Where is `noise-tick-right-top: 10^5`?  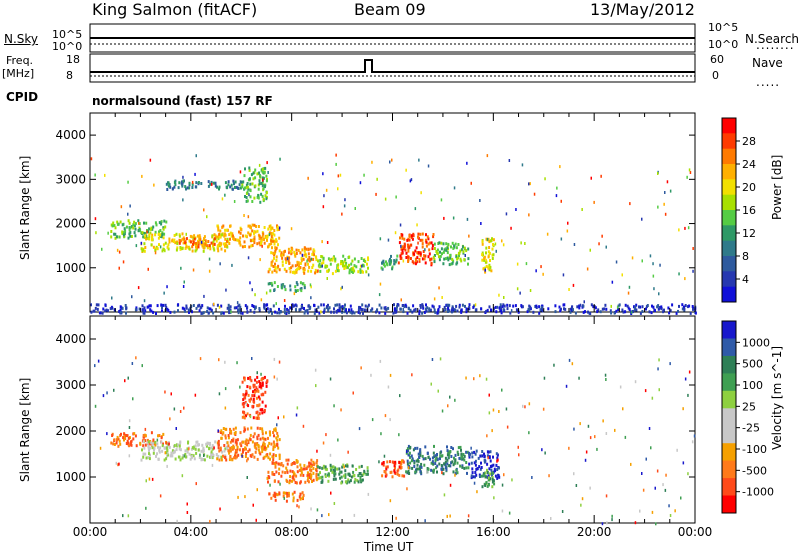
noise-tick-right-top: 10^5 is located at coordinates (723, 27).